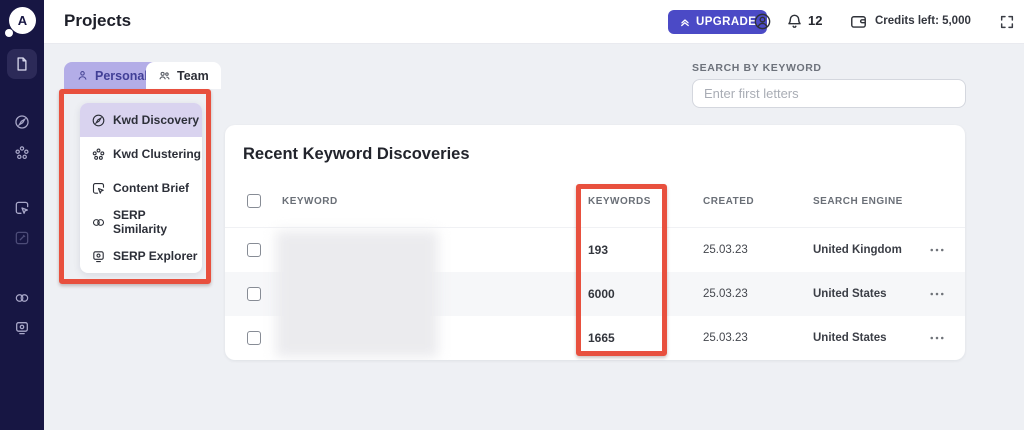 The height and width of the screenshot is (430, 1024). Describe the element at coordinates (356, 154) in the screenshot. I see `card-title: Recent Keyword Discoveries` at that location.